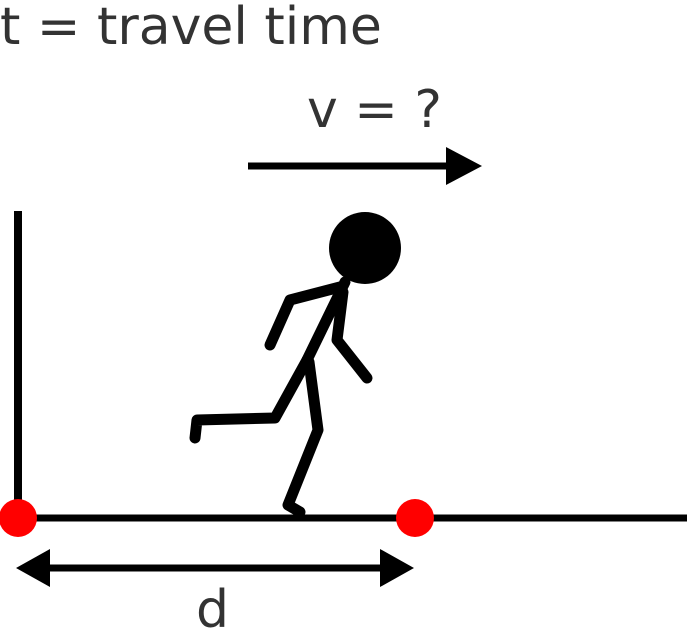 This screenshot has height=630, width=687. I want to click on travel-time-label: t = travel time, so click(191, 28).